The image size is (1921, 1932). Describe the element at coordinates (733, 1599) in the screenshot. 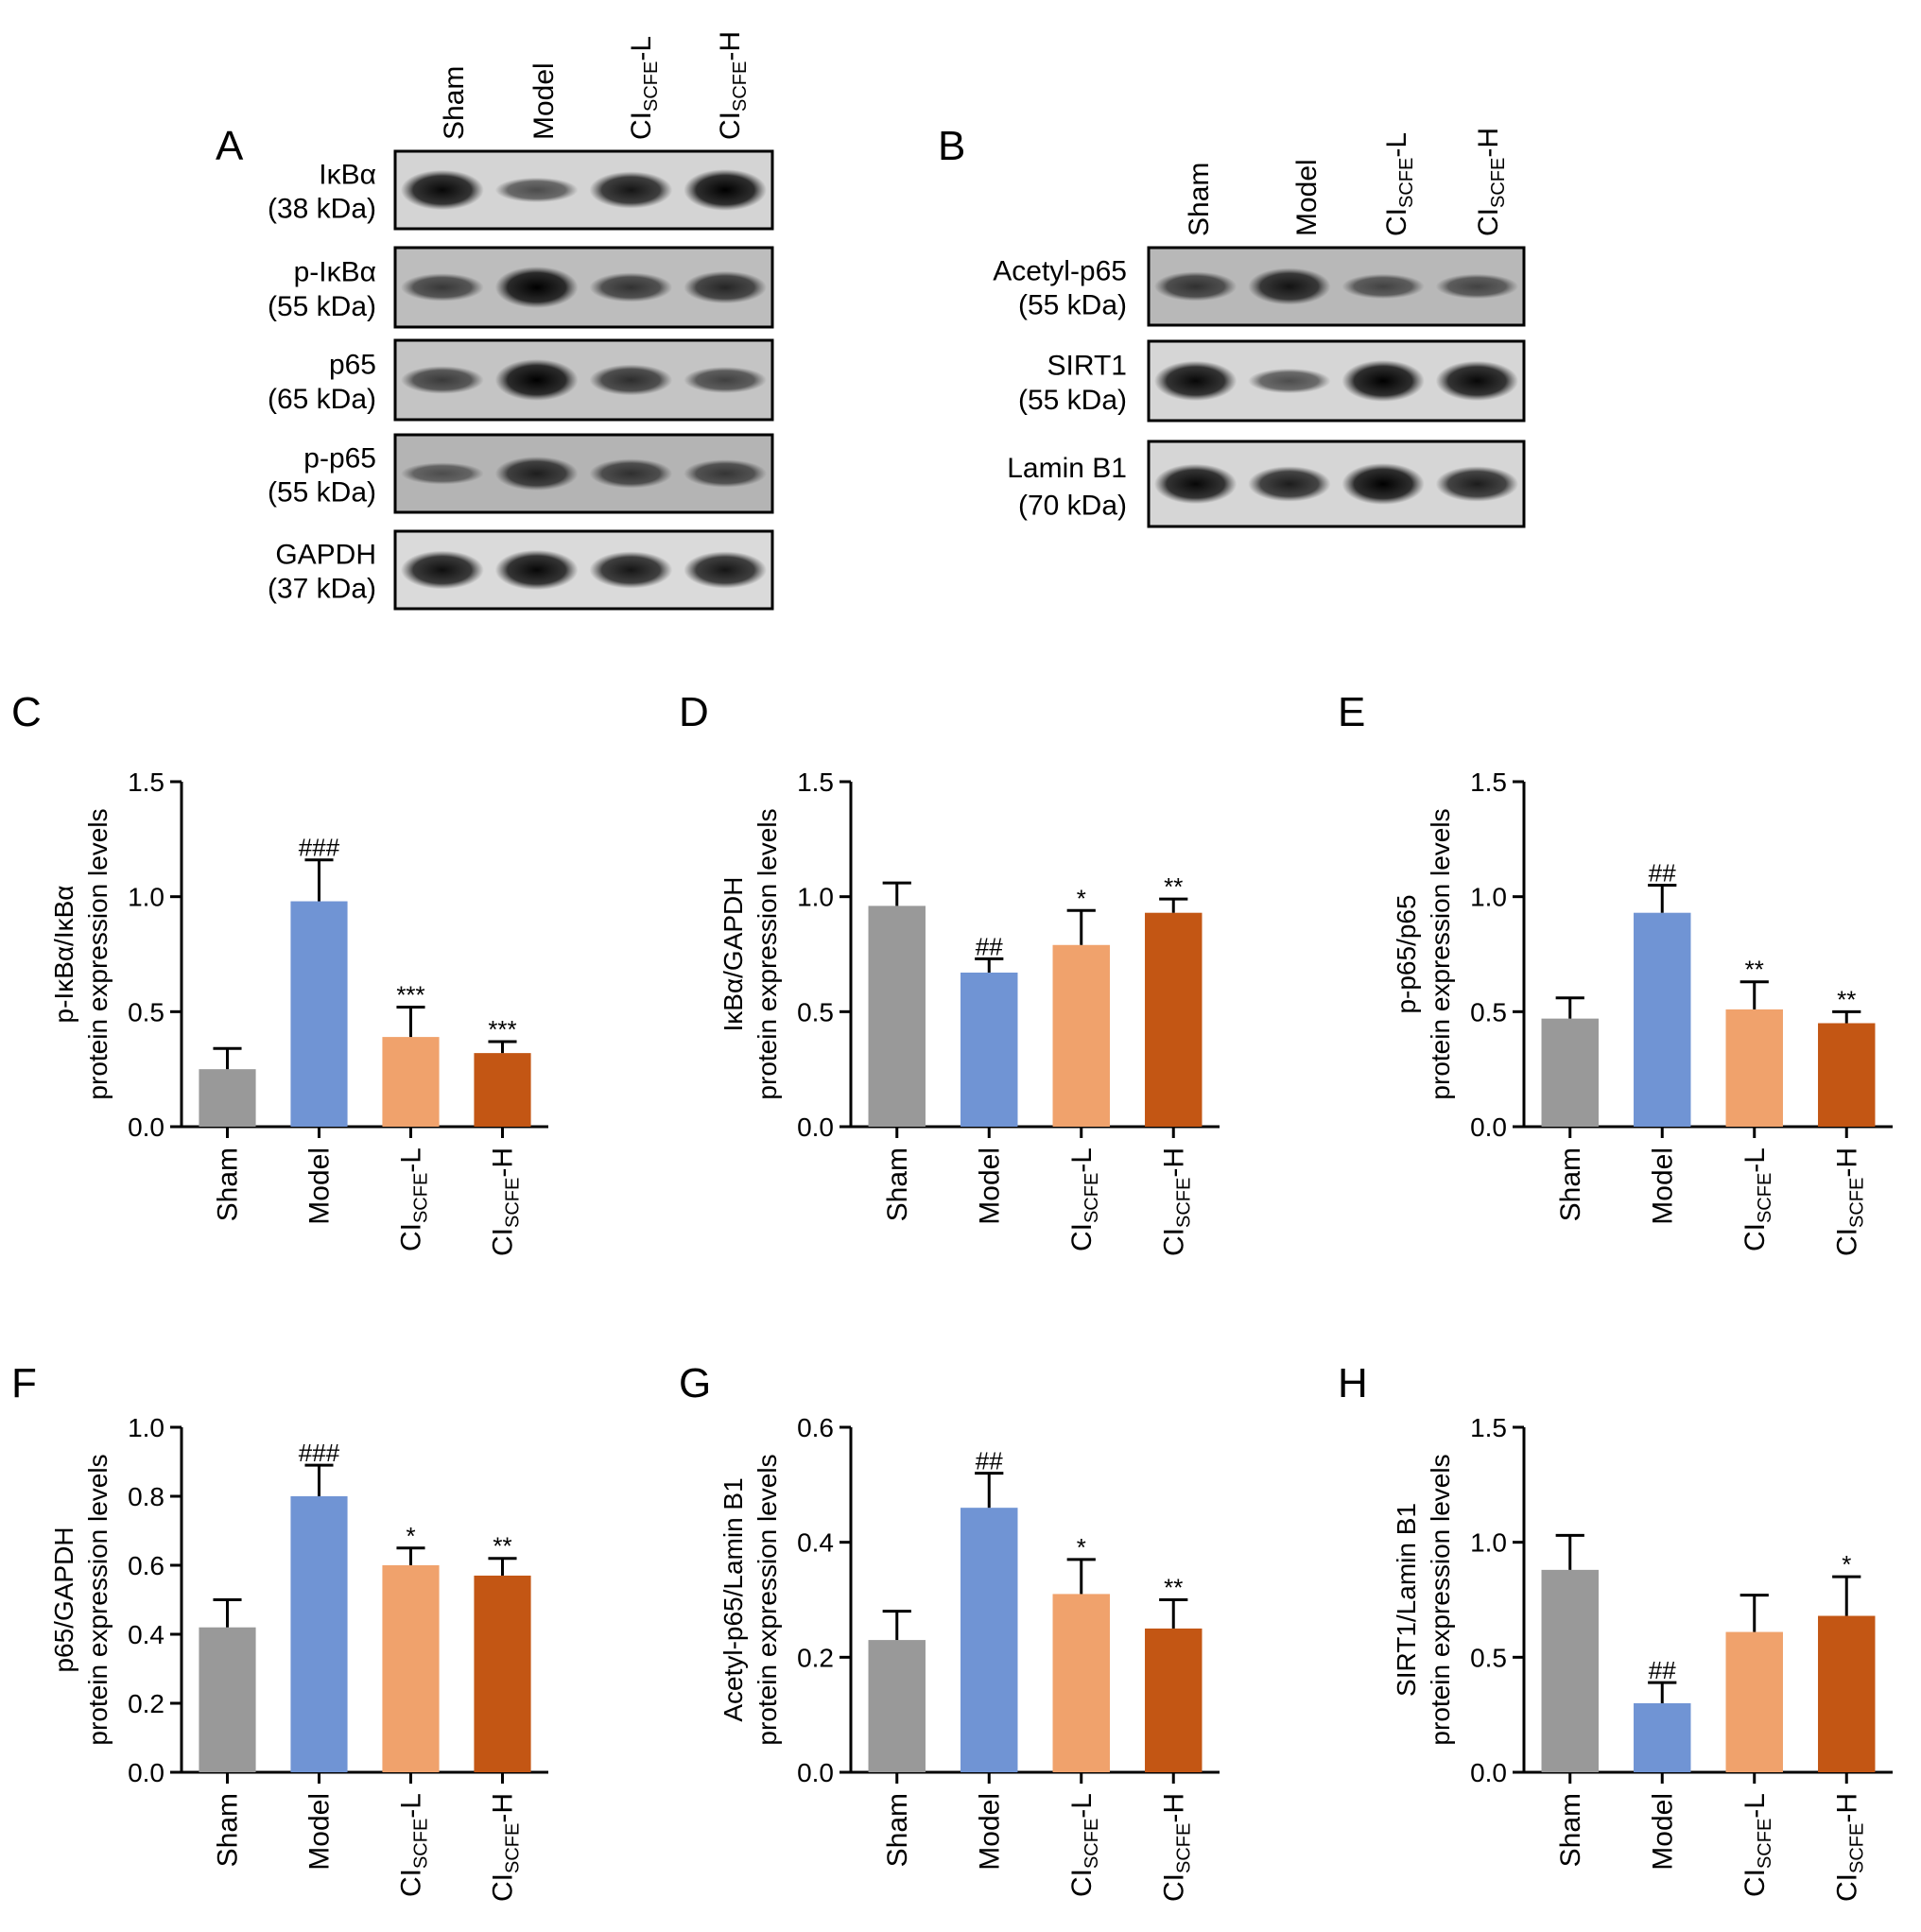

I see `y-axis-label: Acetyl-p65/Lamin B1` at that location.